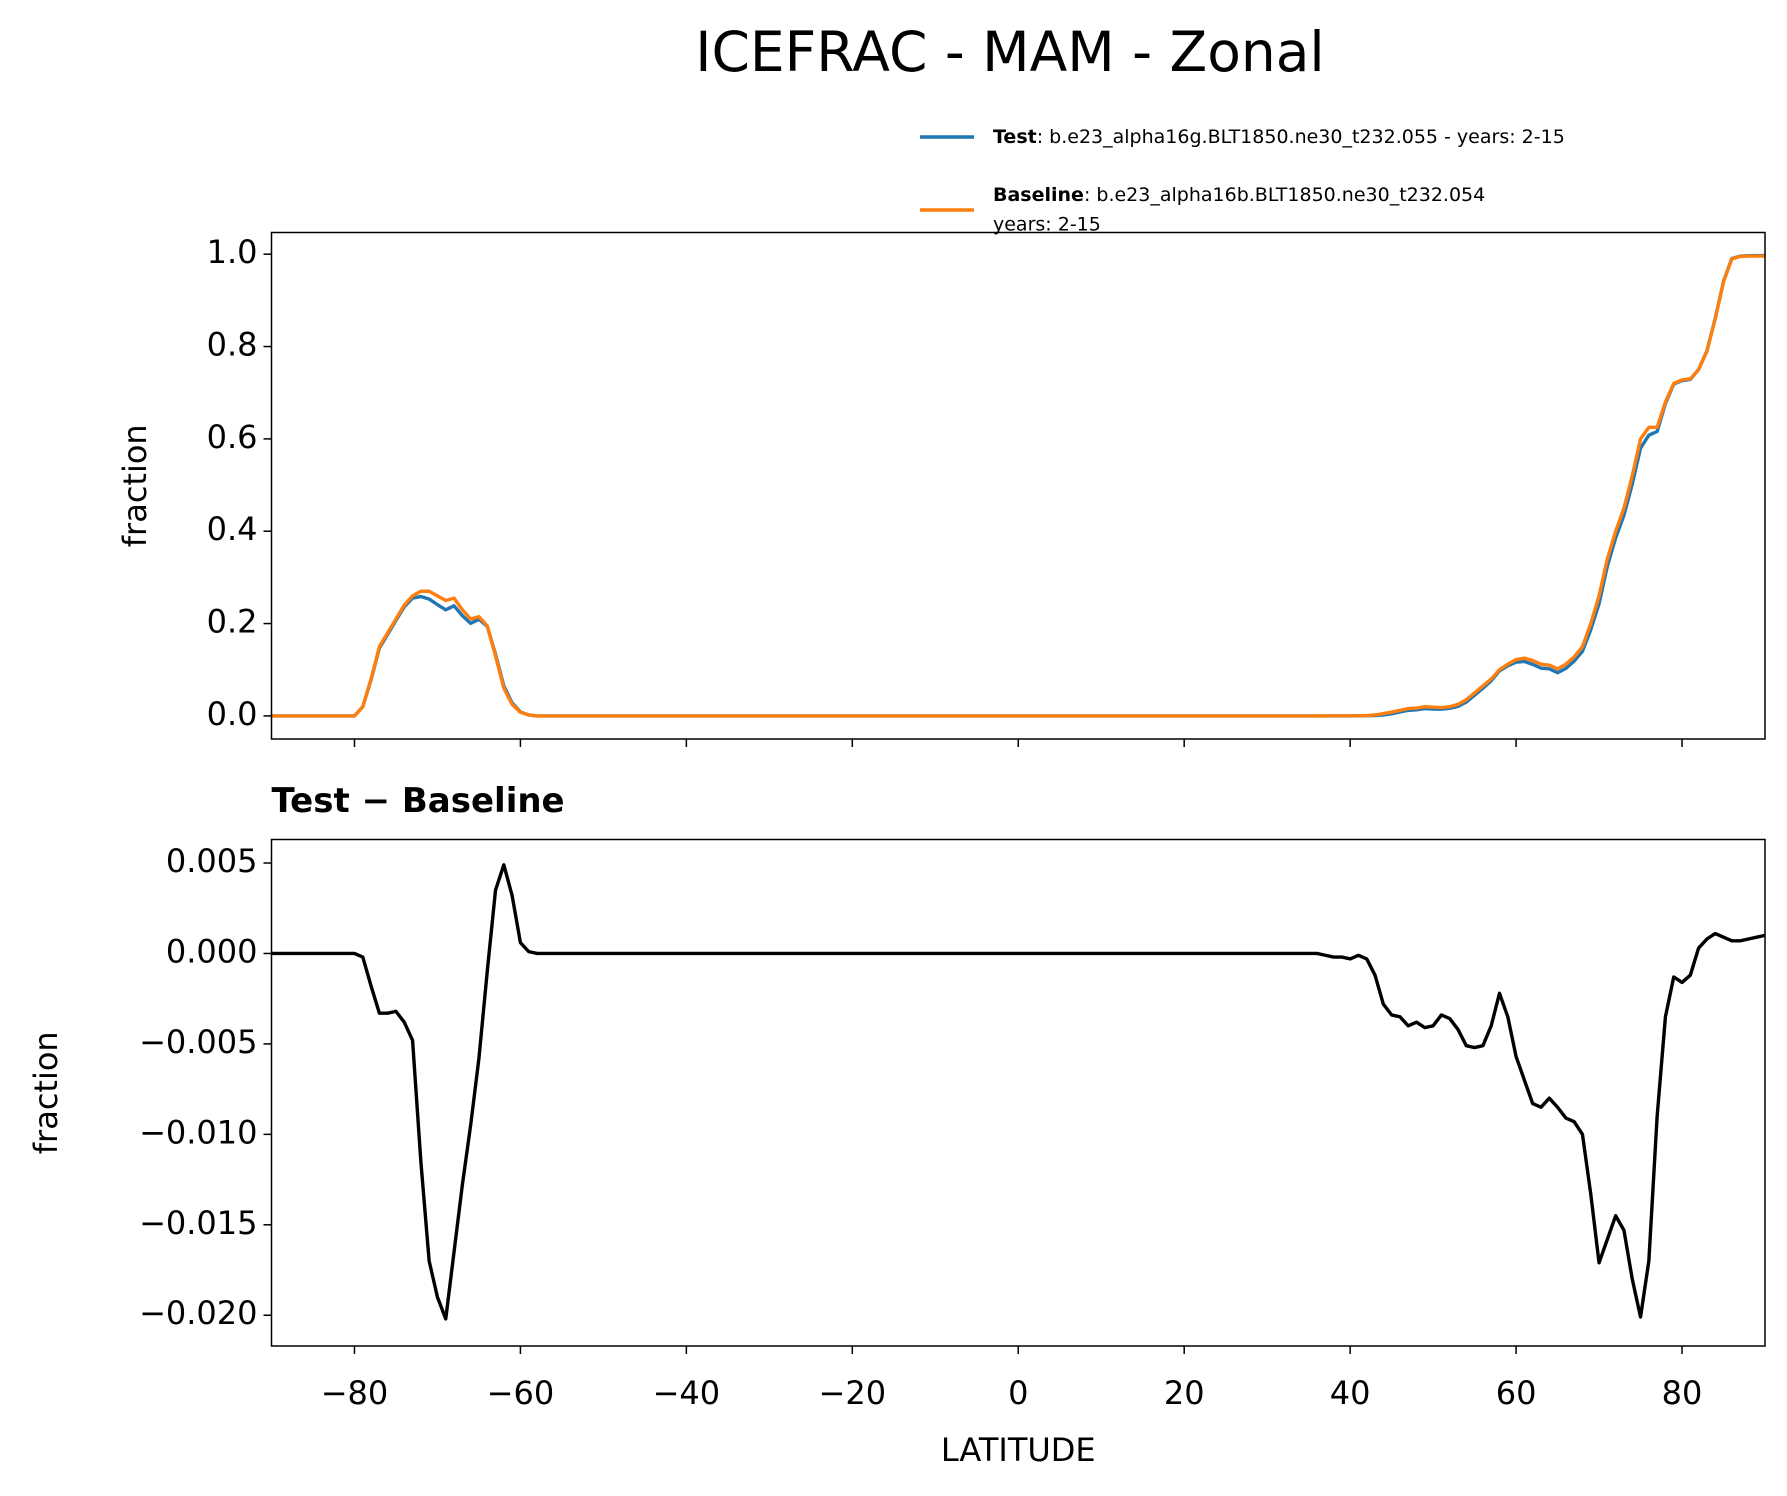 The width and height of the screenshot is (1787, 1496). I want to click on x-tick-label: −80, so click(355, 1393).